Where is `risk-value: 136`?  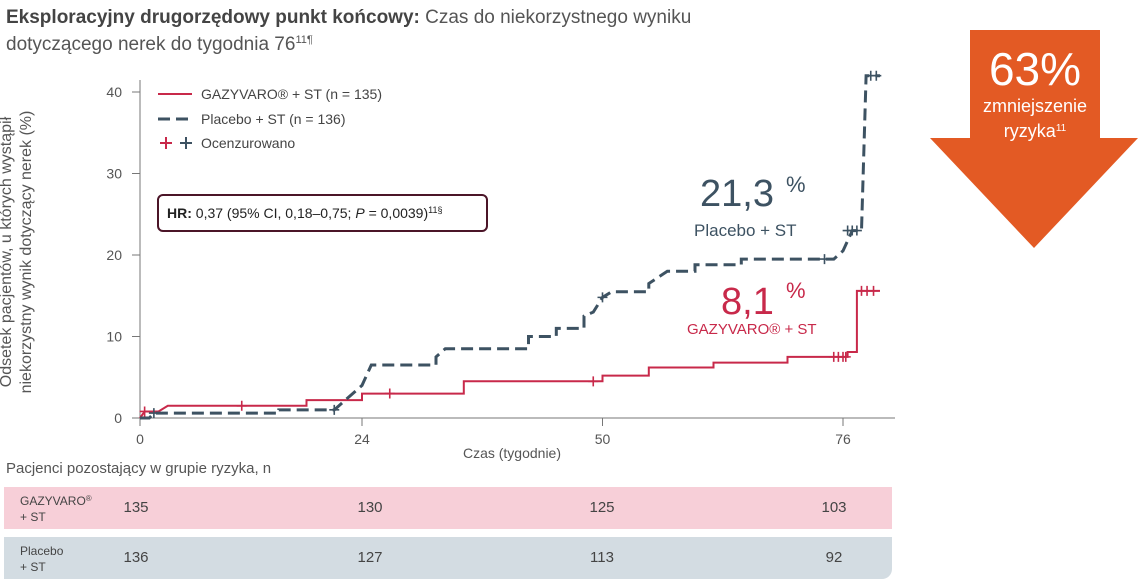 risk-value: 136 is located at coordinates (136, 557).